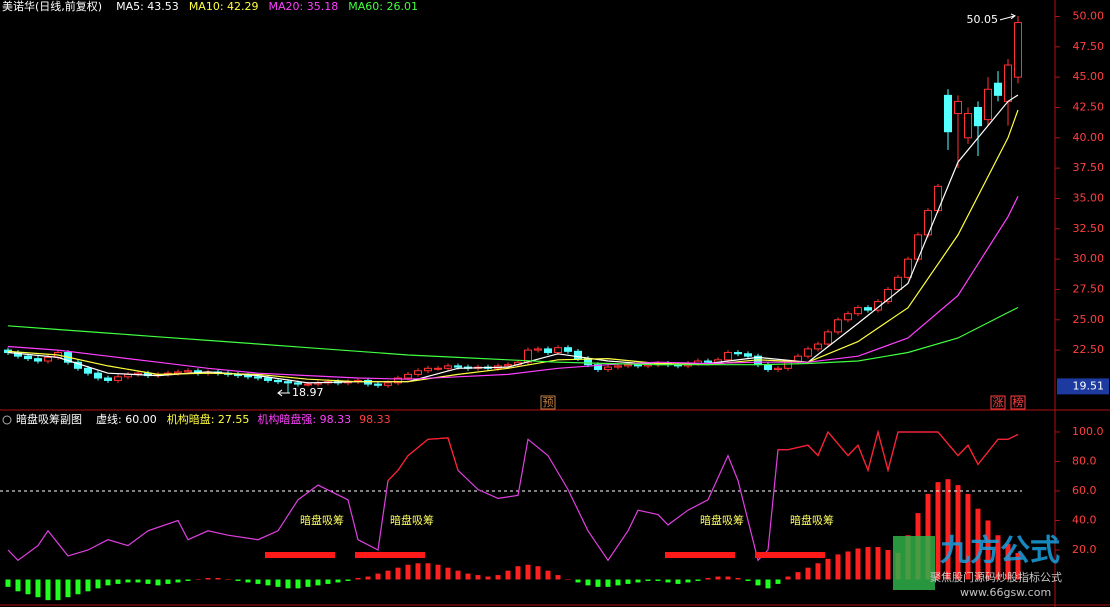 The width and height of the screenshot is (1110, 607). What do you see at coordinates (1084, 490) in the screenshot?
I see `y-tick-label: 60.0` at bounding box center [1084, 490].